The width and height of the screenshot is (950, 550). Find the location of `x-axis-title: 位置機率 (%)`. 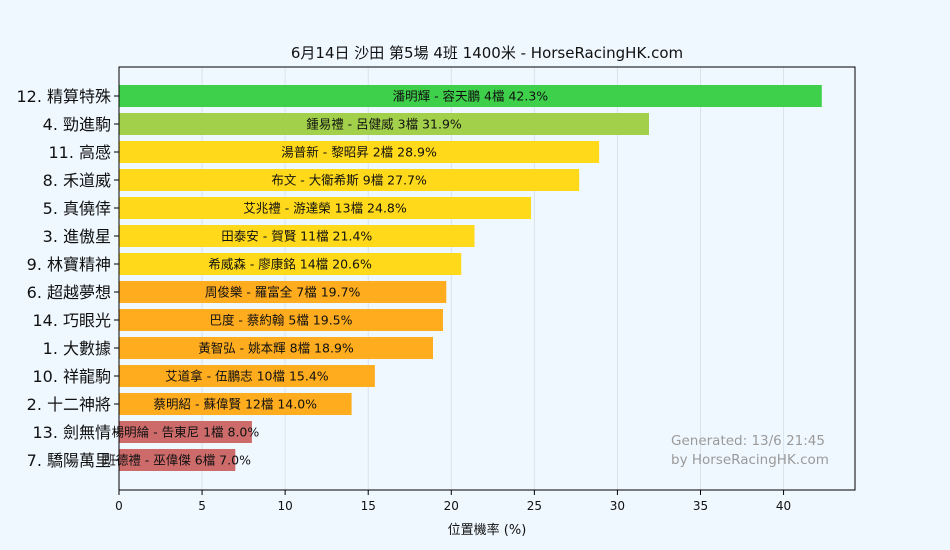

x-axis-title: 位置機率 (%) is located at coordinates (487, 530).